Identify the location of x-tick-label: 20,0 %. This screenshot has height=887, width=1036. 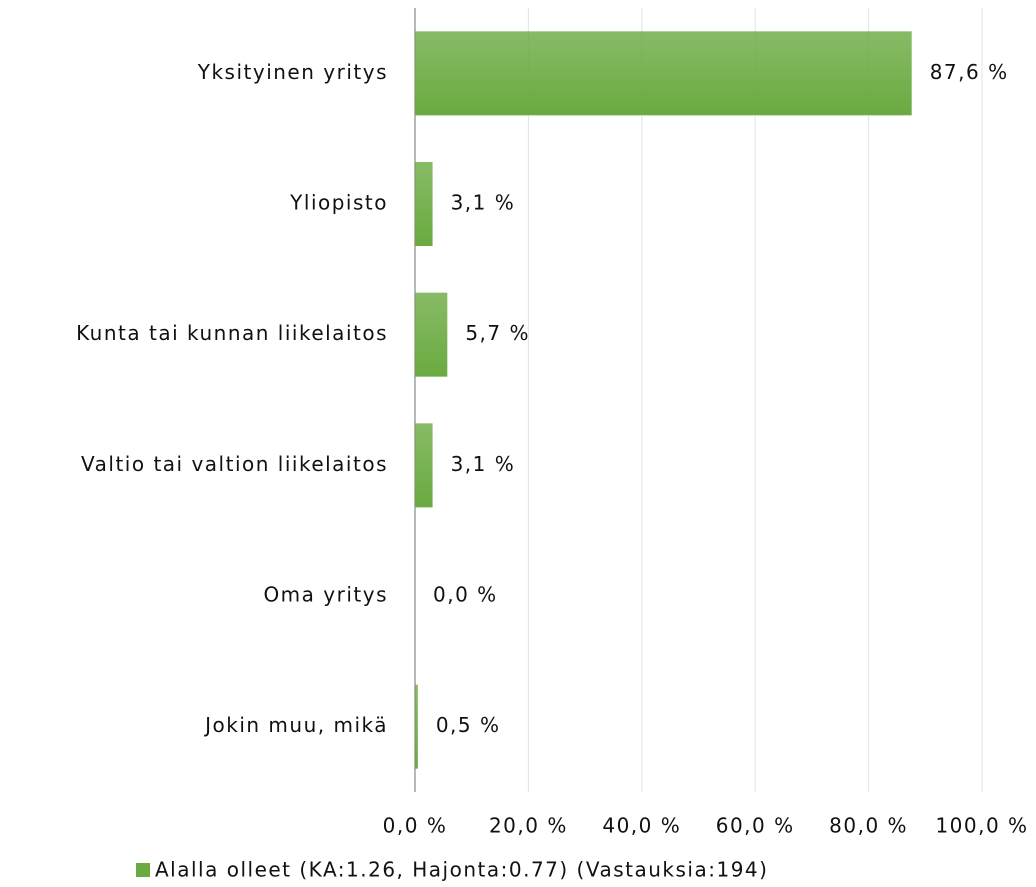
(528, 826).